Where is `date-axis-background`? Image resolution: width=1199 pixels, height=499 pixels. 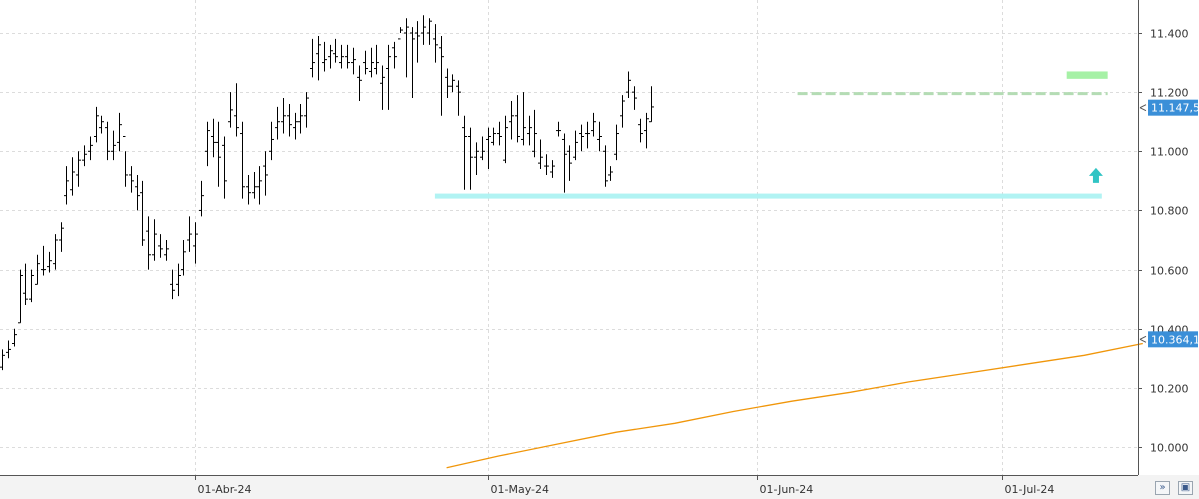 date-axis-background is located at coordinates (599, 487).